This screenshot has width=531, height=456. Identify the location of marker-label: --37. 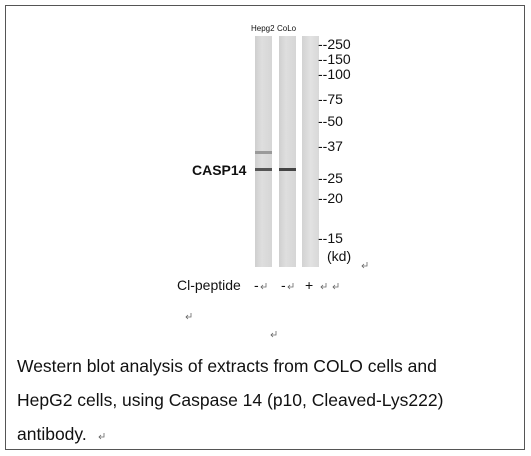
(330, 146).